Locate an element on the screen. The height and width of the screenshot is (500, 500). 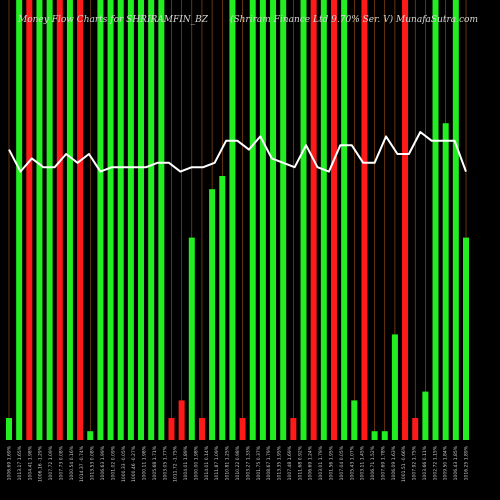
x-tick-label: 1003.11 1.45% is located at coordinates (363, 462).